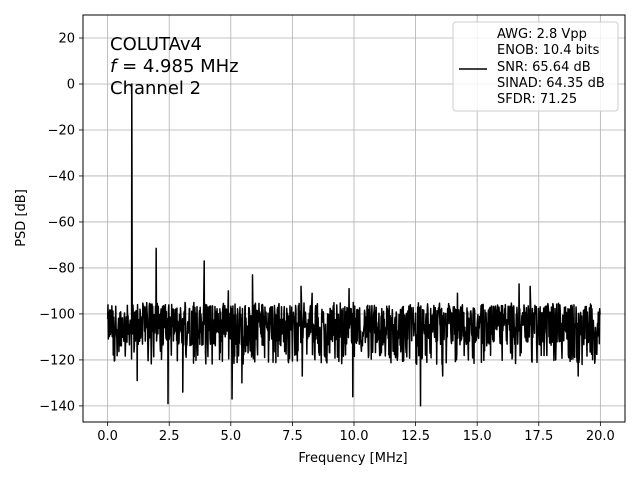 Image resolution: width=640 pixels, height=480 pixels. I want to click on annotation-device: COLUTAv4, so click(156, 44).